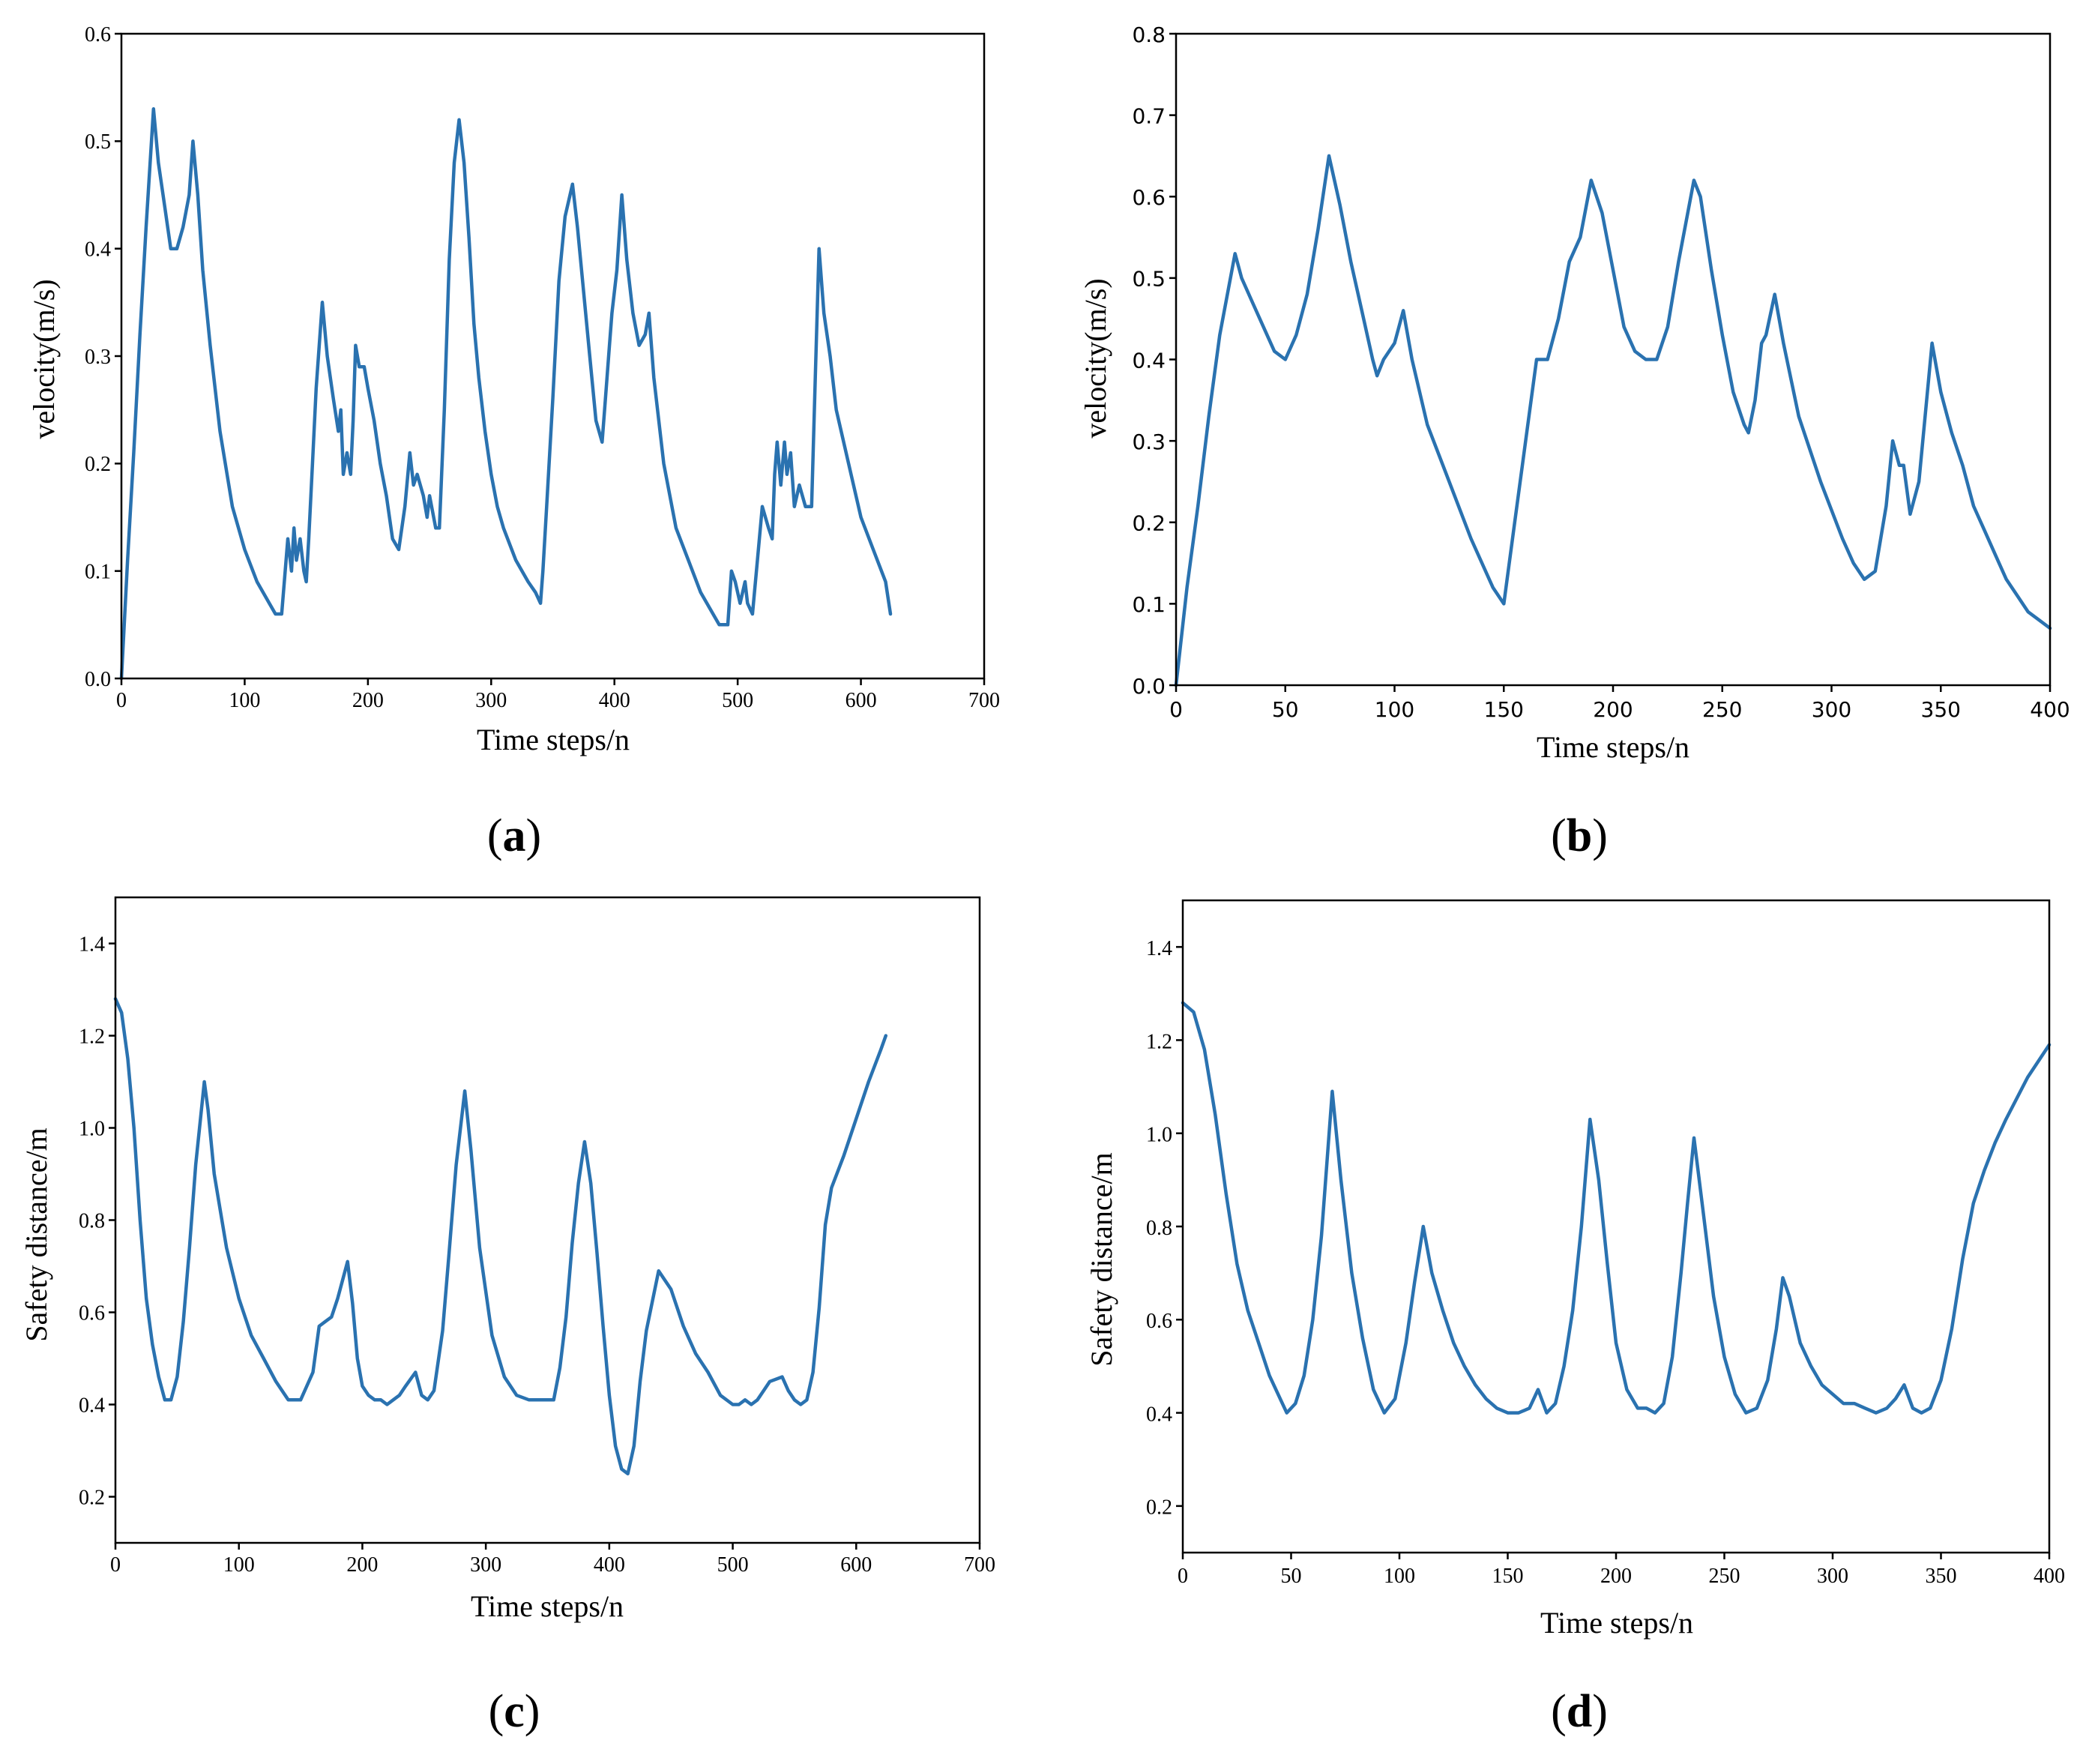  What do you see at coordinates (92, 1220) in the screenshot?
I see `panel-c-ytick-label: 0.8` at bounding box center [92, 1220].